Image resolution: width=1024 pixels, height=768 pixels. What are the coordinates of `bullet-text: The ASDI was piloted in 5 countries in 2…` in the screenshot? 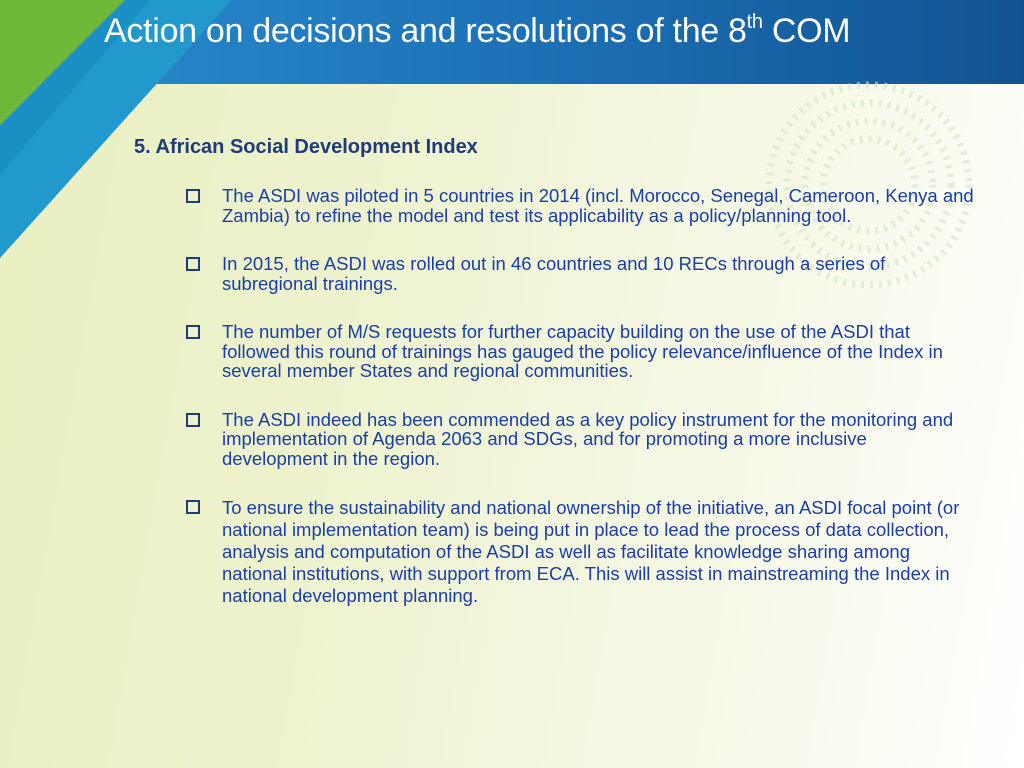 It's located at (598, 205).